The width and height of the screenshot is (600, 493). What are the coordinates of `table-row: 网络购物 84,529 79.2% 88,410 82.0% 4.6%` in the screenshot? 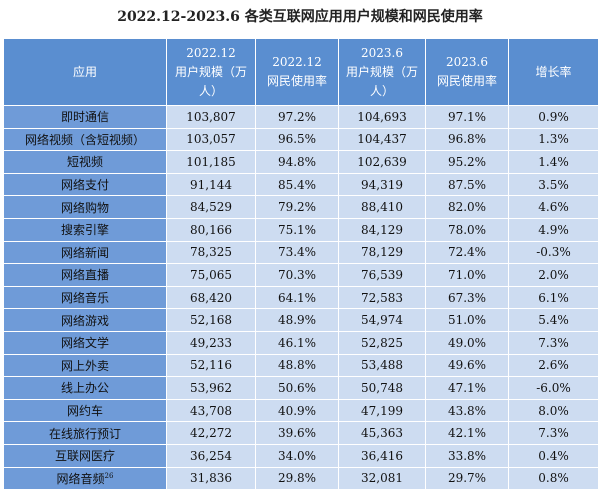 It's located at (301, 207).